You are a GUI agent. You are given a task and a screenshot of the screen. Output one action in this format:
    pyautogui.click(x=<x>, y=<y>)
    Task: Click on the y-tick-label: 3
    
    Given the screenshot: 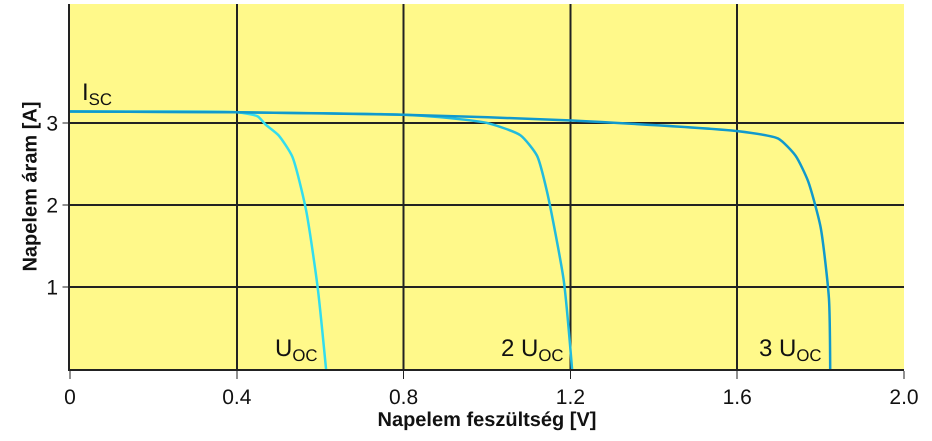 What is the action you would take?
    pyautogui.click(x=52, y=124)
    